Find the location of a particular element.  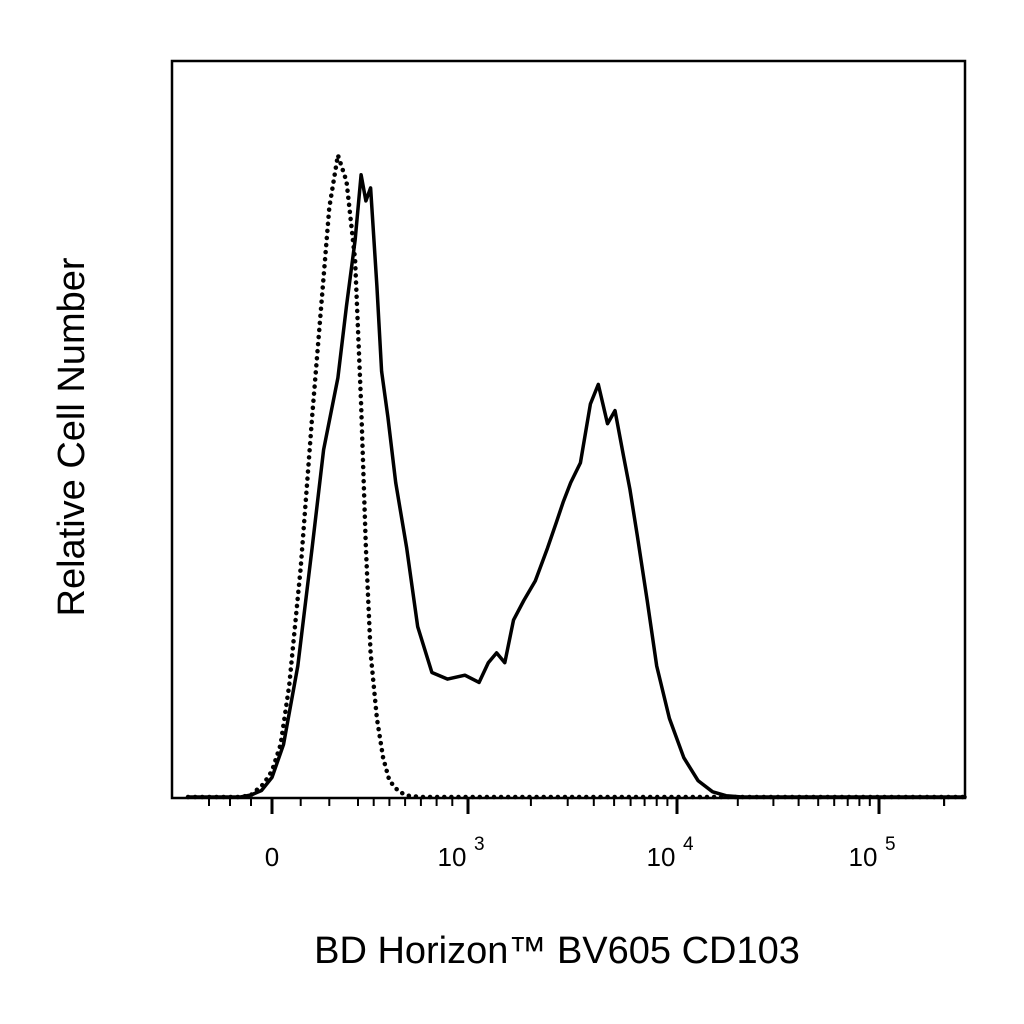

y-axis-title: Relative Cell Number is located at coordinates (72, 436).